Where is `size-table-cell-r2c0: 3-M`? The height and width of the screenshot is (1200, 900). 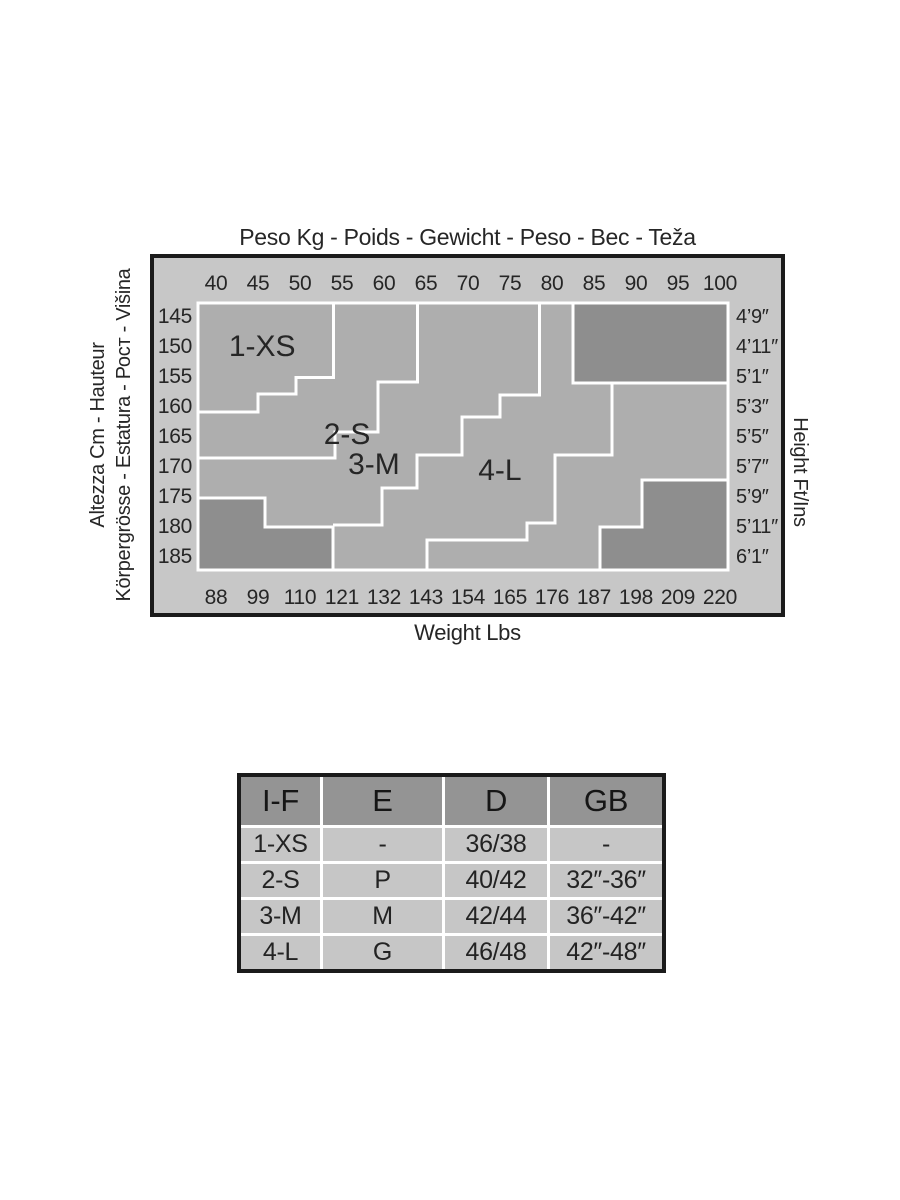
size-table-cell-r2c0: 3-M is located at coordinates (280, 916).